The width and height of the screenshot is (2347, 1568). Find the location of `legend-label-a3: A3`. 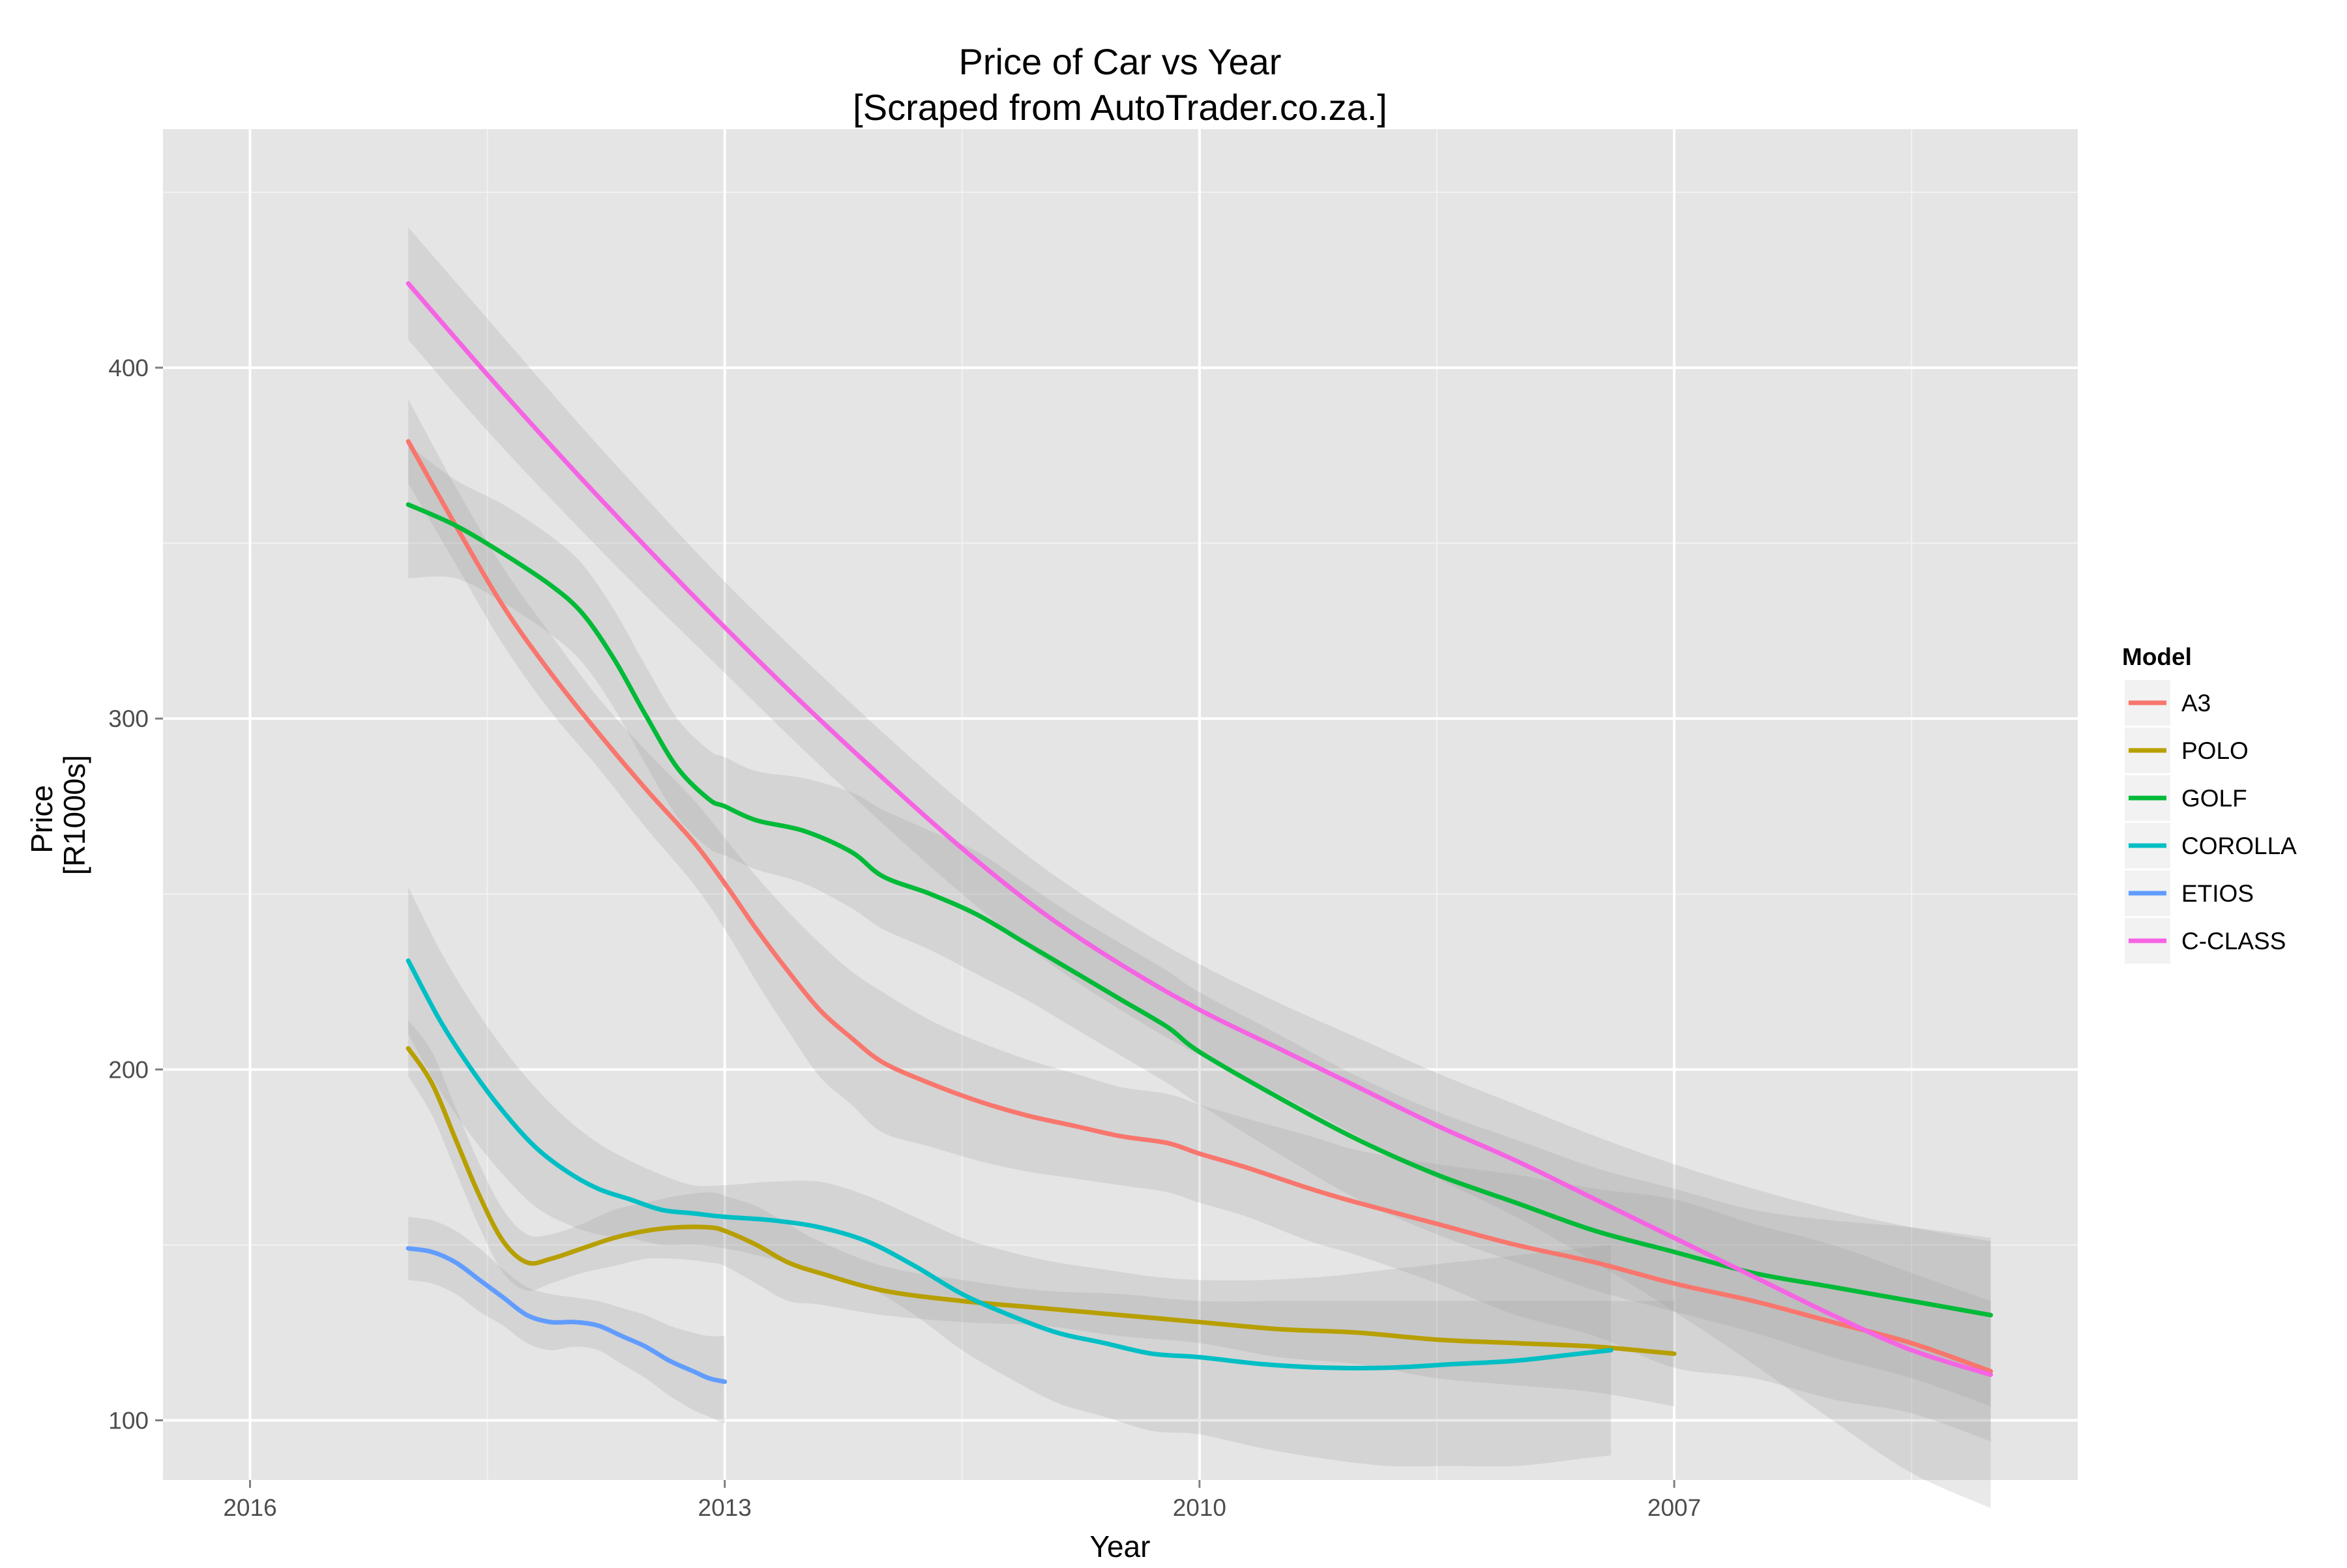

legend-label-a3: A3 is located at coordinates (2196, 704).